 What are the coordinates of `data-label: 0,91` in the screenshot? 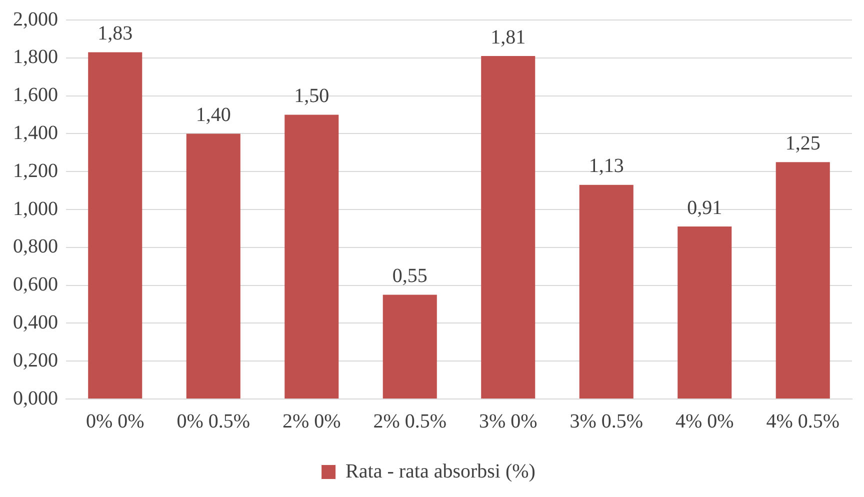 It's located at (704, 207).